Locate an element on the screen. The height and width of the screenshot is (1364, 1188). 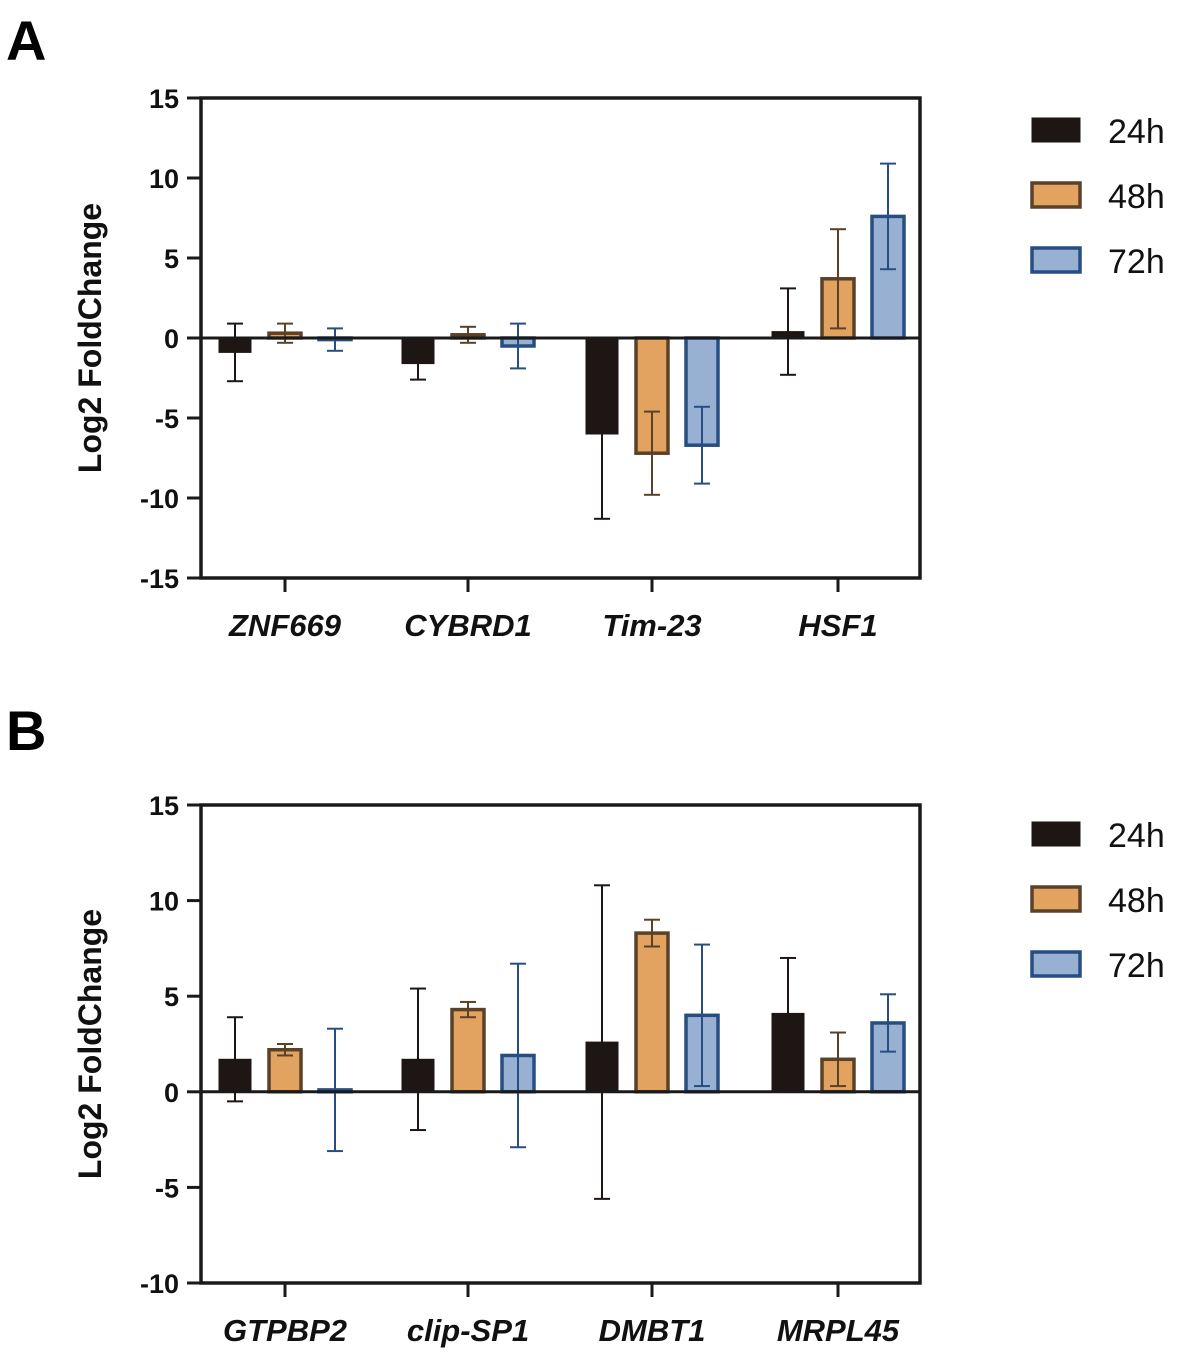
panel-b-ytick-label: -10 is located at coordinates (159, 1284).